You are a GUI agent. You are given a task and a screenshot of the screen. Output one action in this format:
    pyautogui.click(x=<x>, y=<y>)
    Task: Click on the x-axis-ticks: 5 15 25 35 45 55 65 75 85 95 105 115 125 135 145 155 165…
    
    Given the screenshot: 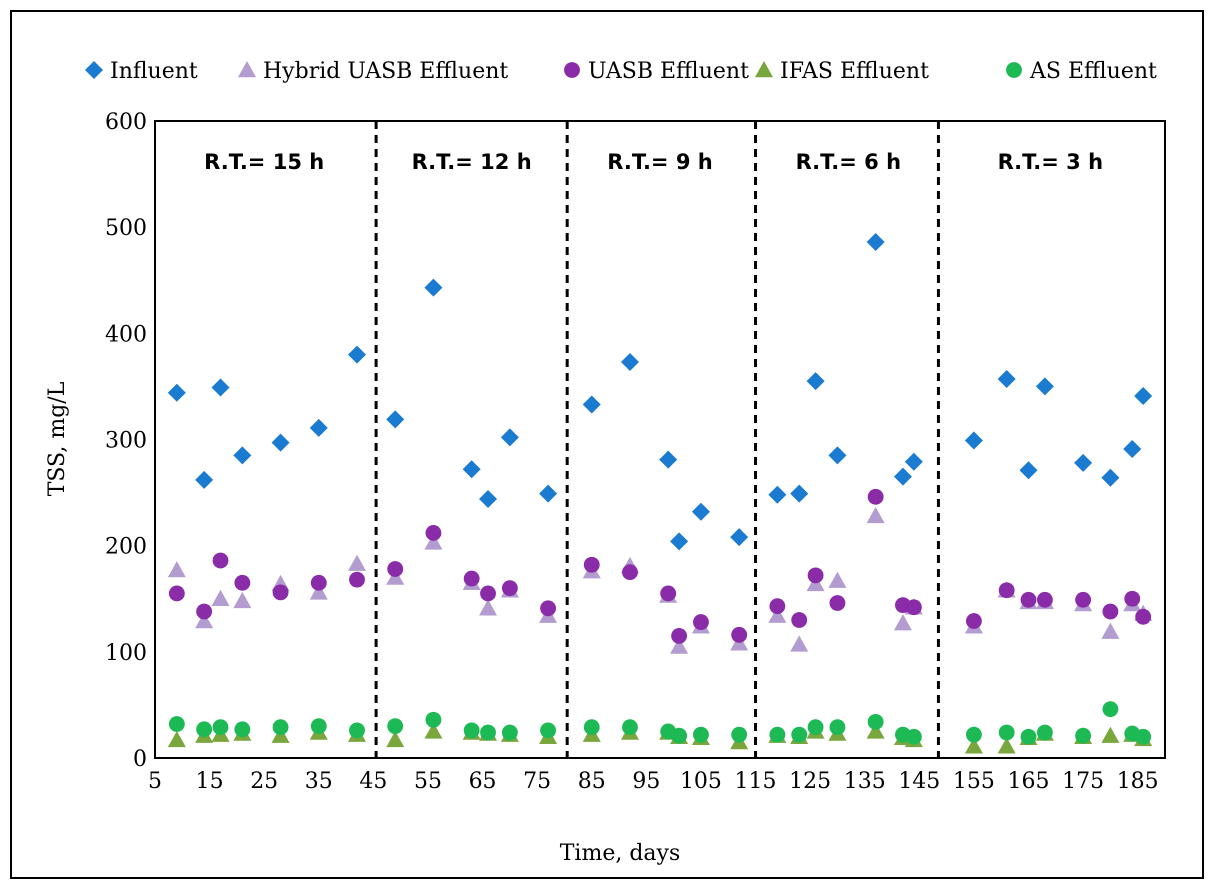 What is the action you would take?
    pyautogui.click(x=653, y=781)
    